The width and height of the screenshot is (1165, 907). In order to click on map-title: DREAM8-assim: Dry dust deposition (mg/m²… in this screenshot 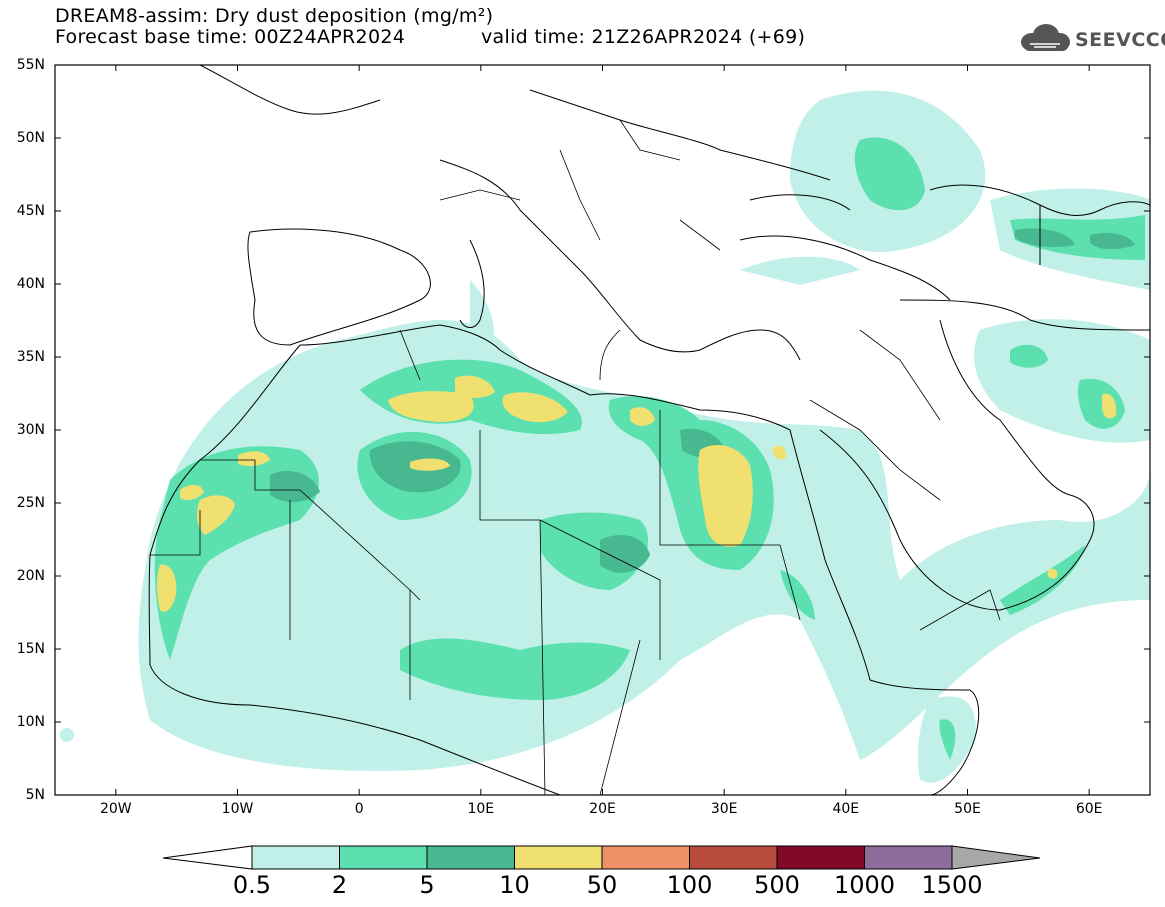, I will do `click(274, 16)`.